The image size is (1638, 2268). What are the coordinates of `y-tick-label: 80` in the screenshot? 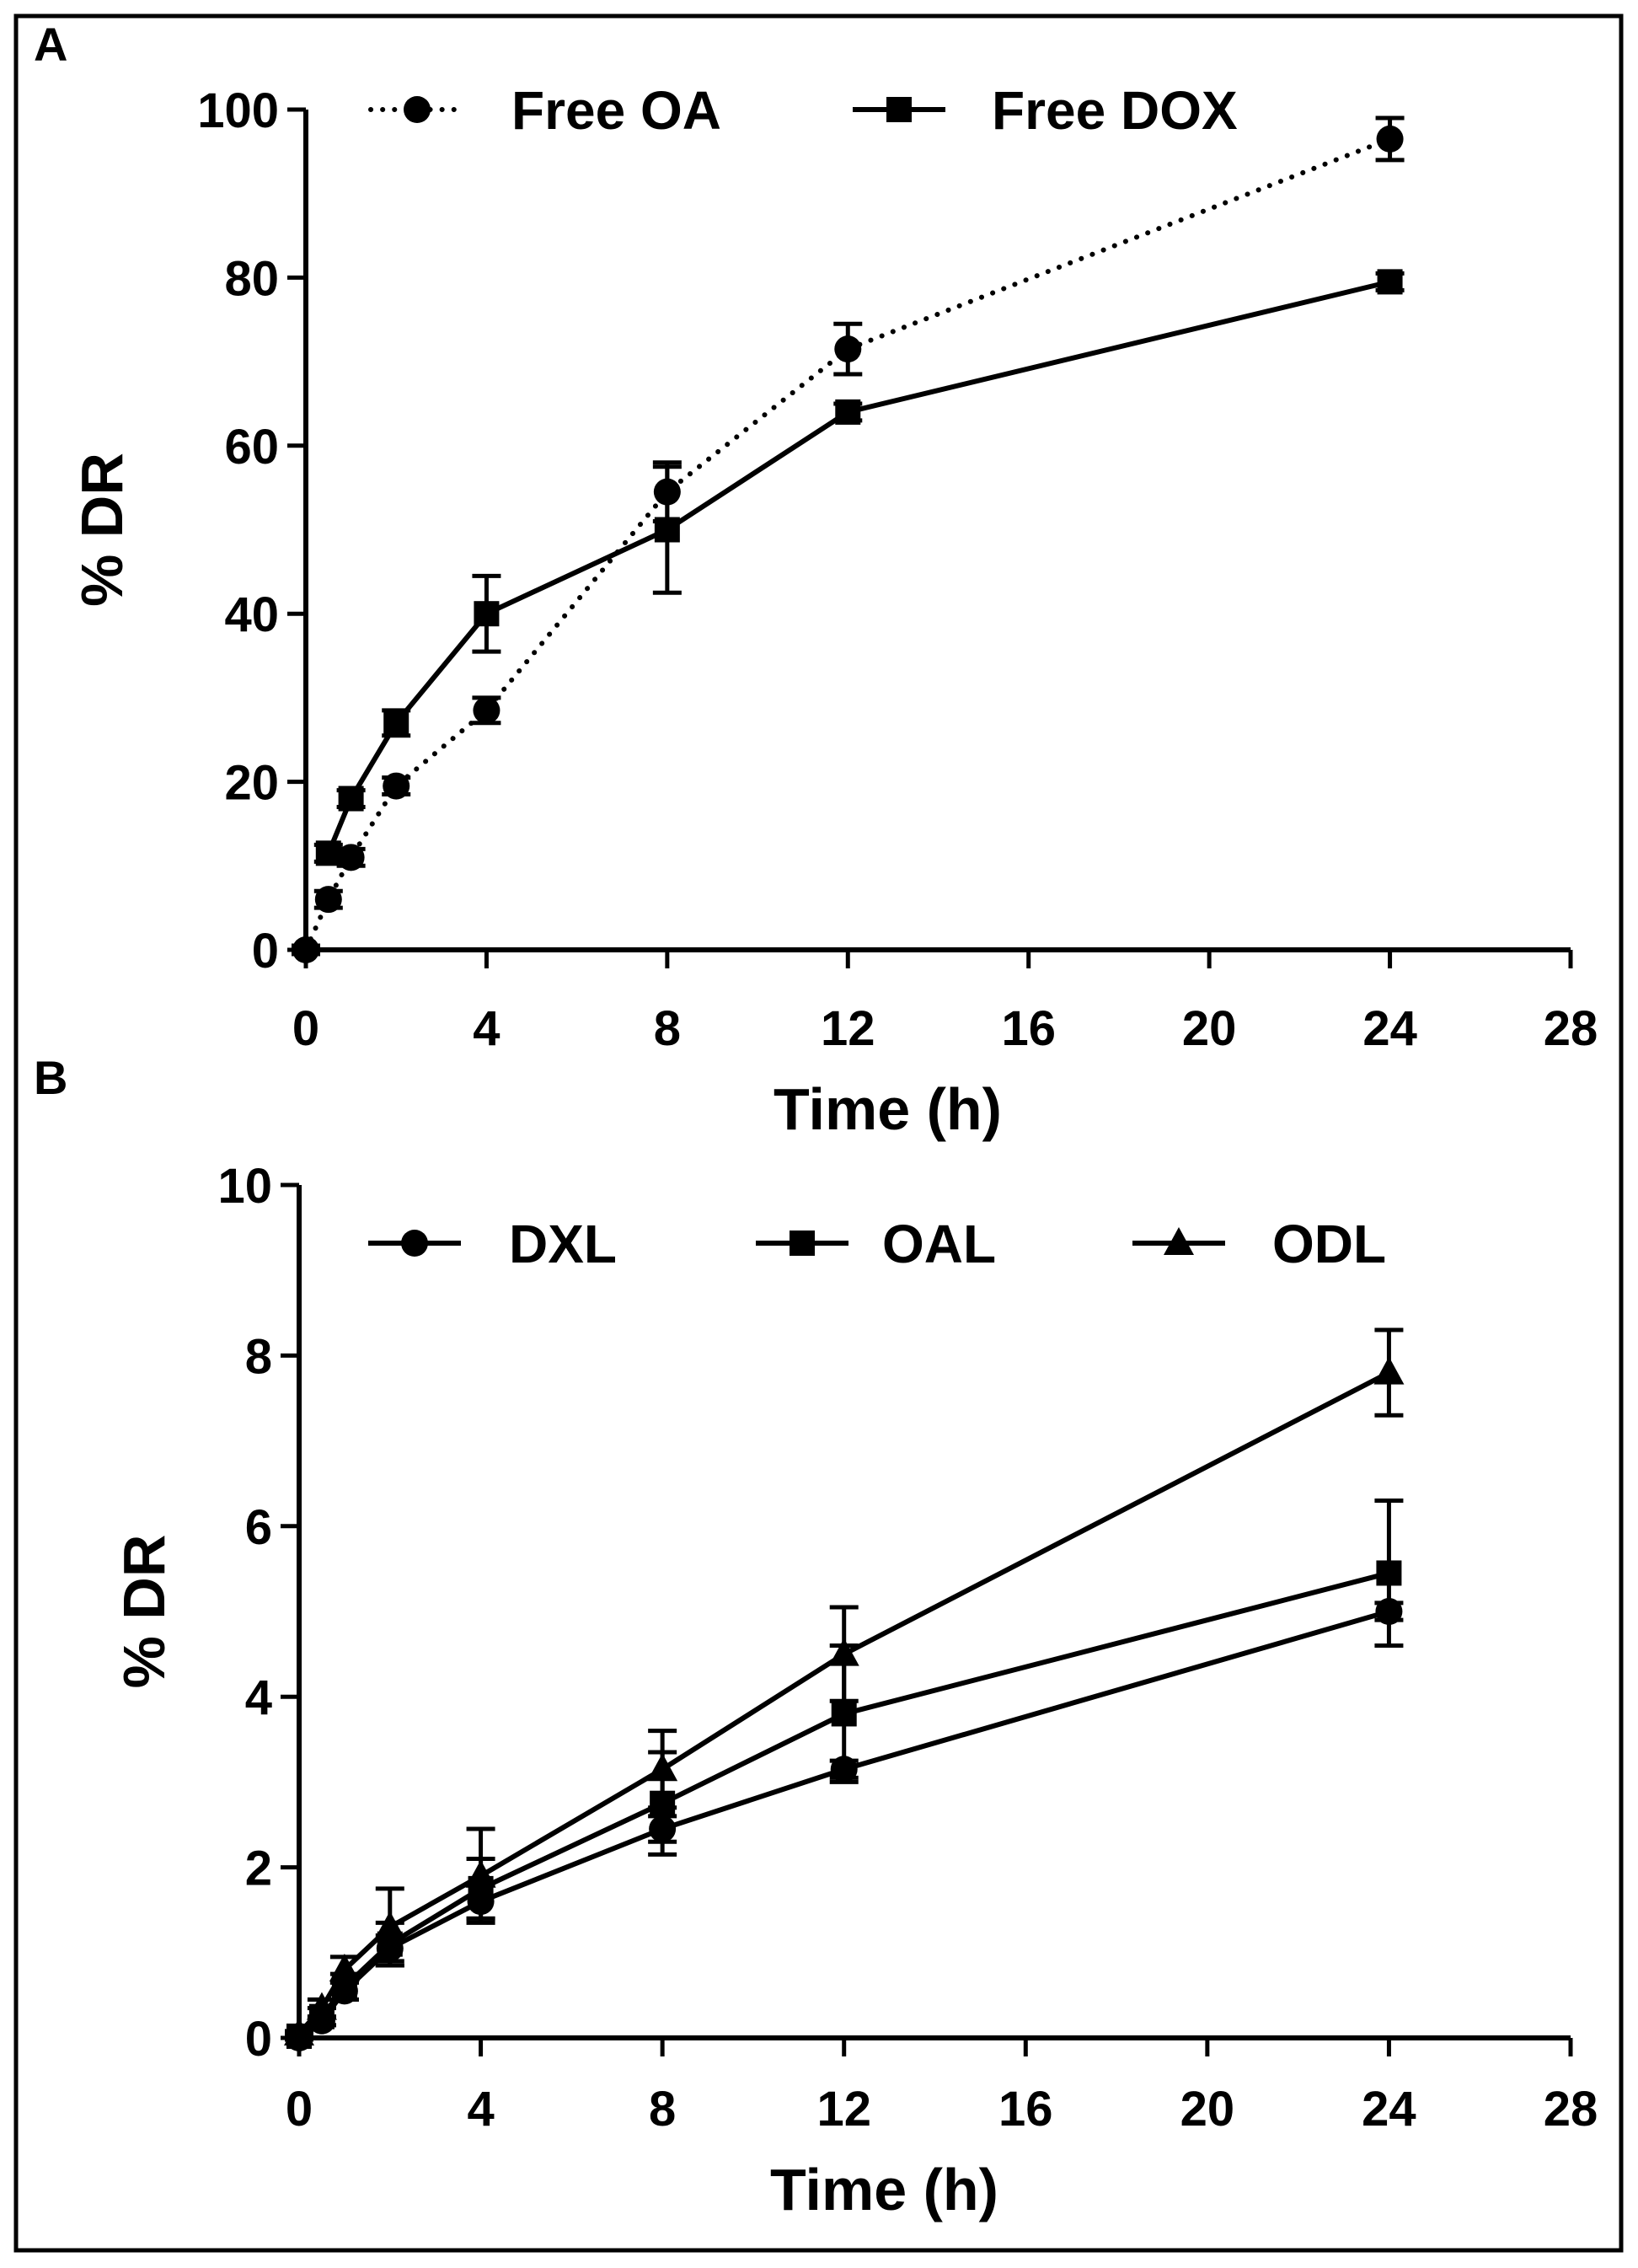 It's located at (251, 278).